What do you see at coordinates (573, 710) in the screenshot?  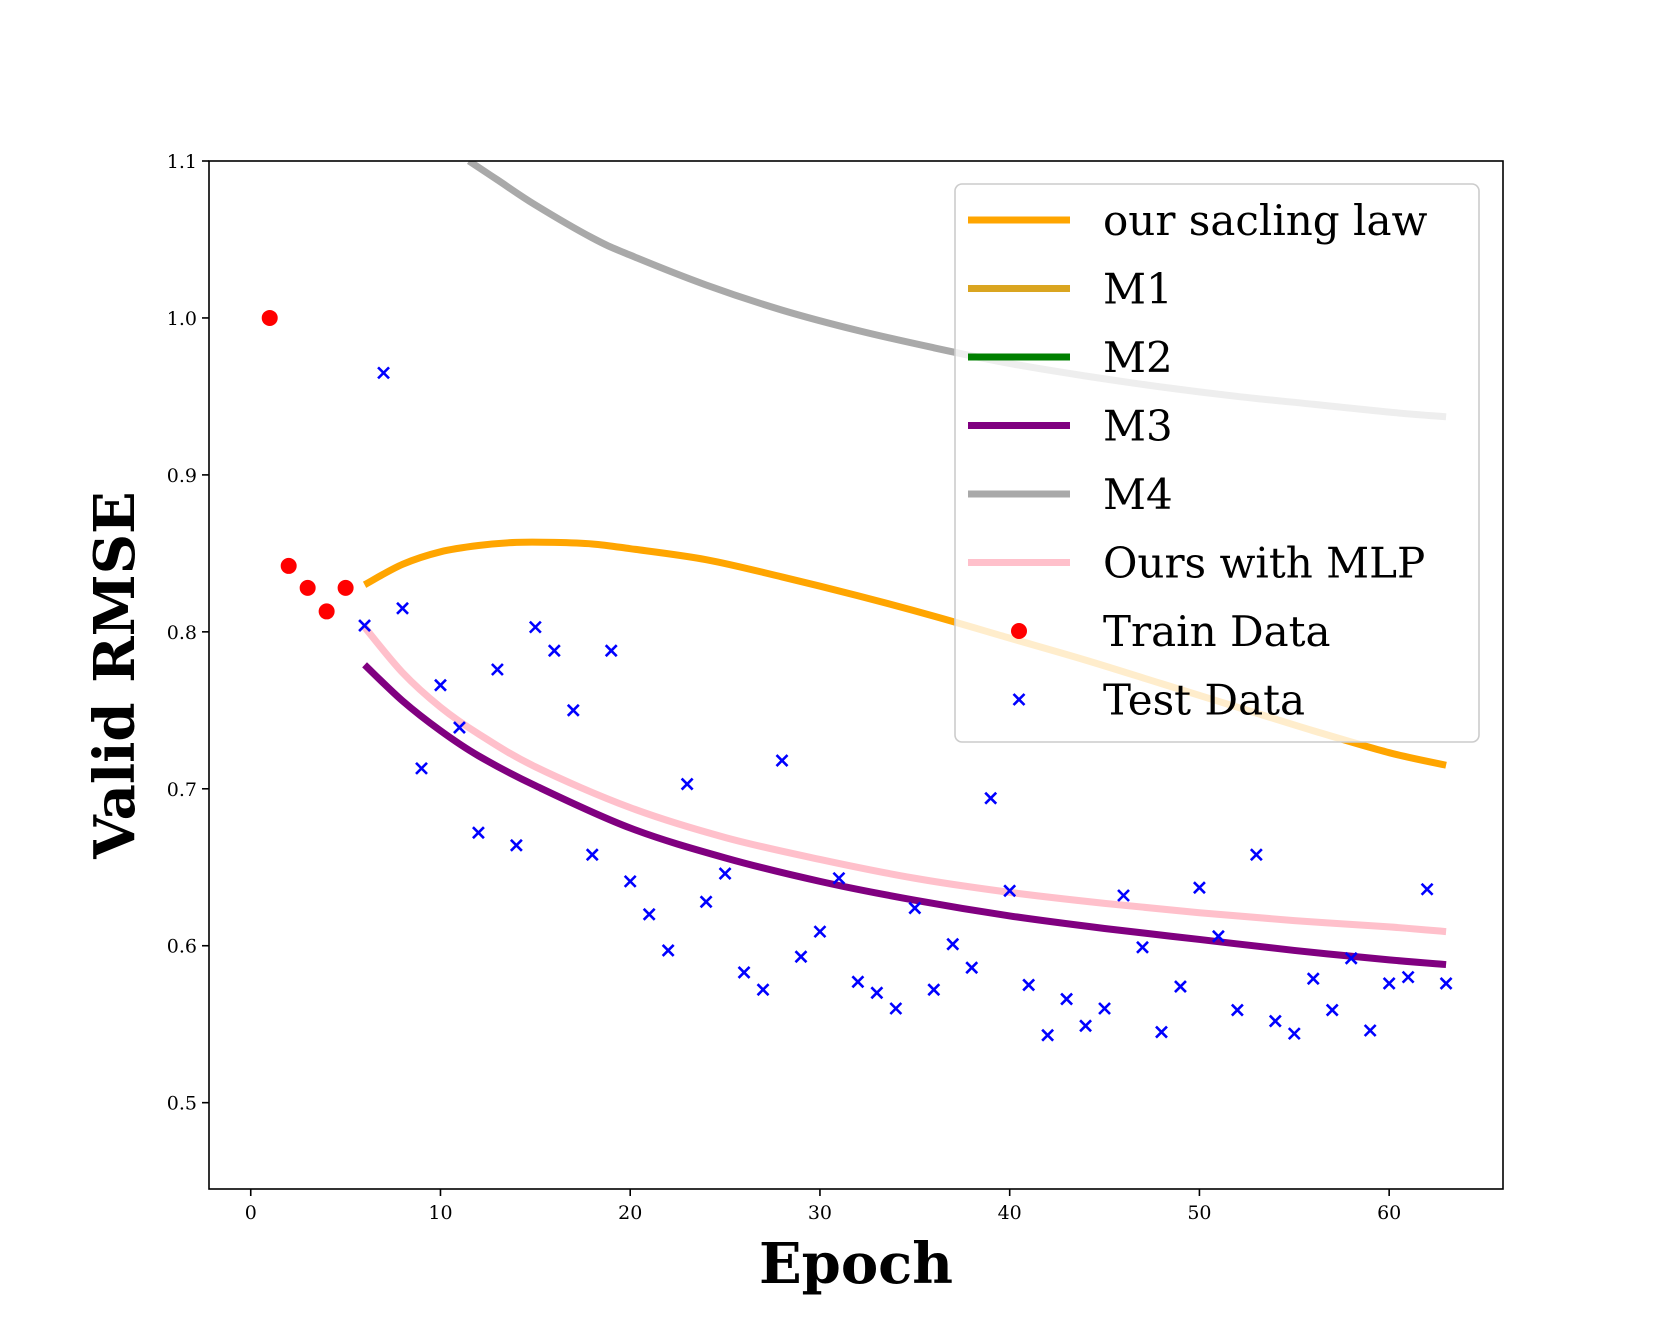 I see `test-data-point-11-stroke-b` at bounding box center [573, 710].